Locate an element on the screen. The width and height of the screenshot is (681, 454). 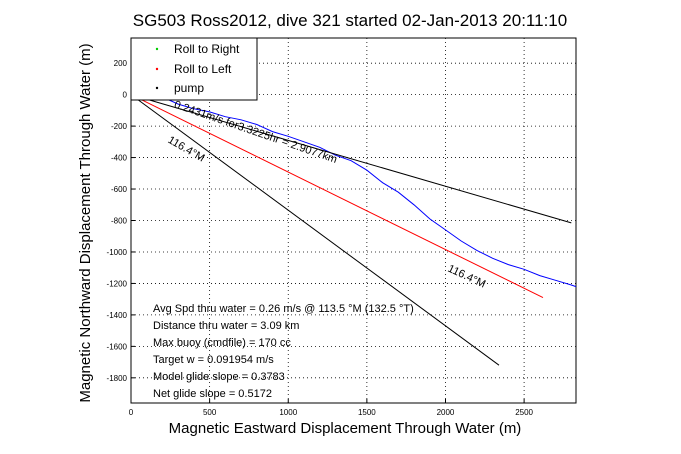
x-tick-label: 2500 is located at coordinates (524, 412).